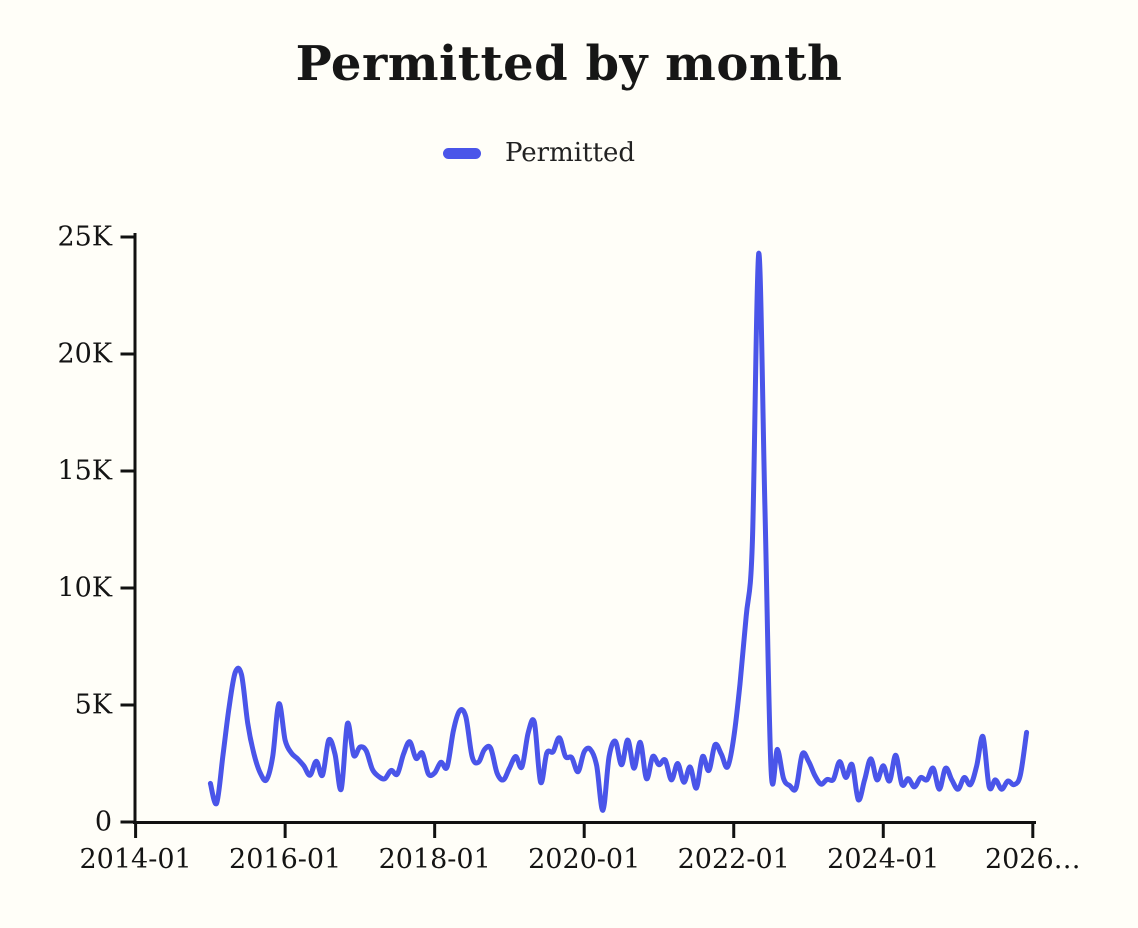 The height and width of the screenshot is (928, 1138). What do you see at coordinates (570, 153) in the screenshot?
I see `legend-label-permitted: Permitted` at bounding box center [570, 153].